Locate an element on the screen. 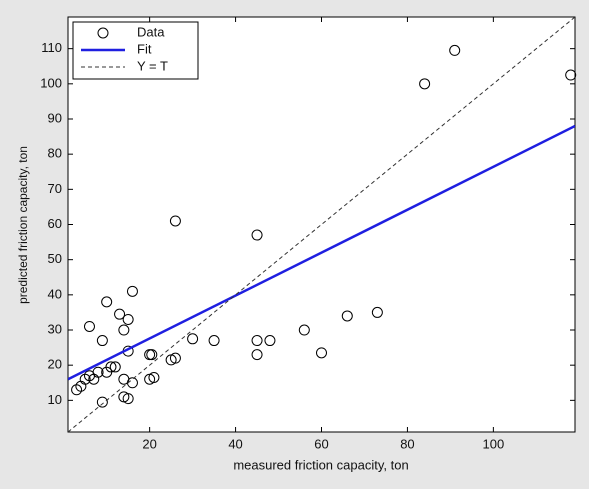 This screenshot has width=589, height=489. legend-marker is located at coordinates (103, 33).